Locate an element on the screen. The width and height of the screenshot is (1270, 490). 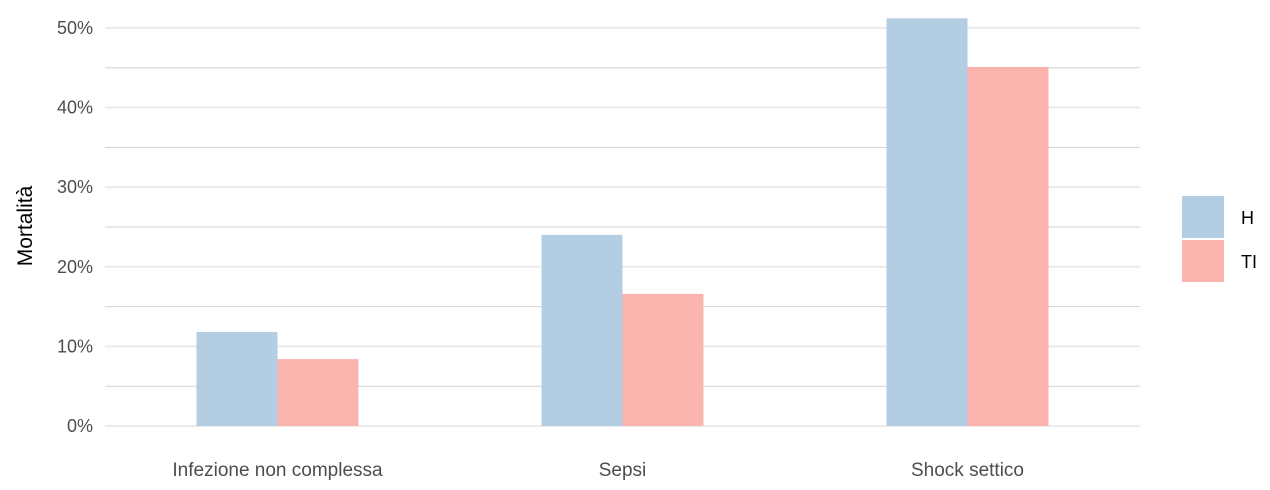
legend-swatch-ti is located at coordinates (1203, 261).